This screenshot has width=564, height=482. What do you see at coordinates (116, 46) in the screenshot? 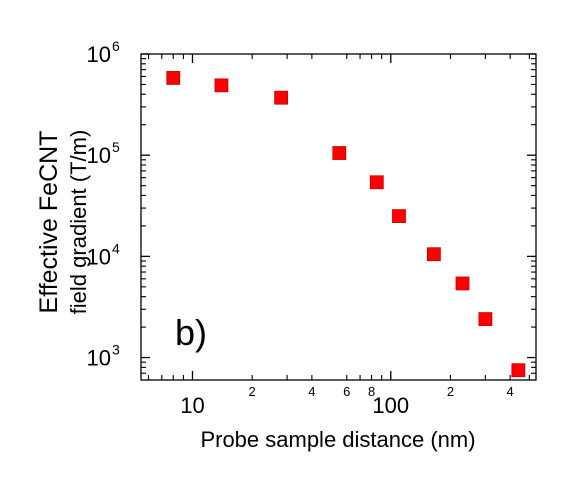
I see `y-tick-label-exponent: 6` at bounding box center [116, 46].